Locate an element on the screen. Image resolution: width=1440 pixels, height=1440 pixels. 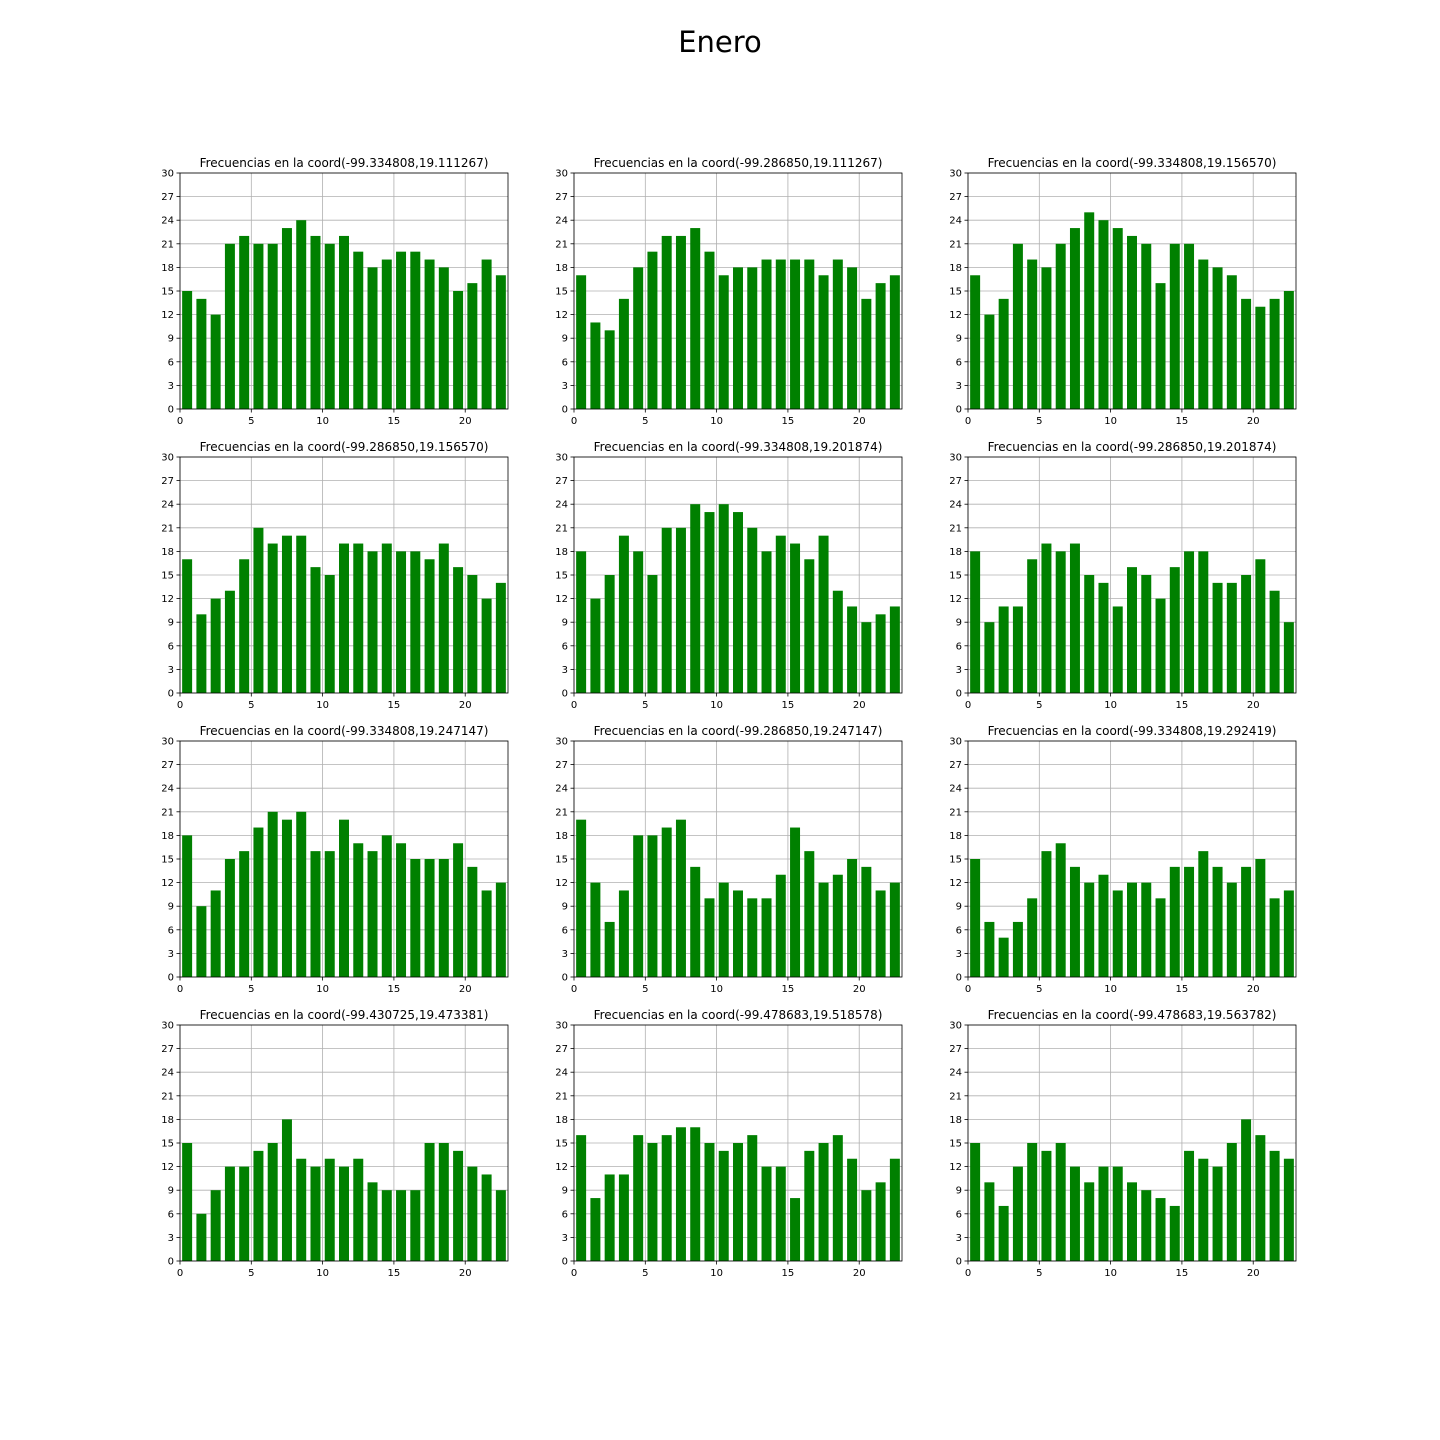
y-tick-label: 6 is located at coordinates (565, 930).